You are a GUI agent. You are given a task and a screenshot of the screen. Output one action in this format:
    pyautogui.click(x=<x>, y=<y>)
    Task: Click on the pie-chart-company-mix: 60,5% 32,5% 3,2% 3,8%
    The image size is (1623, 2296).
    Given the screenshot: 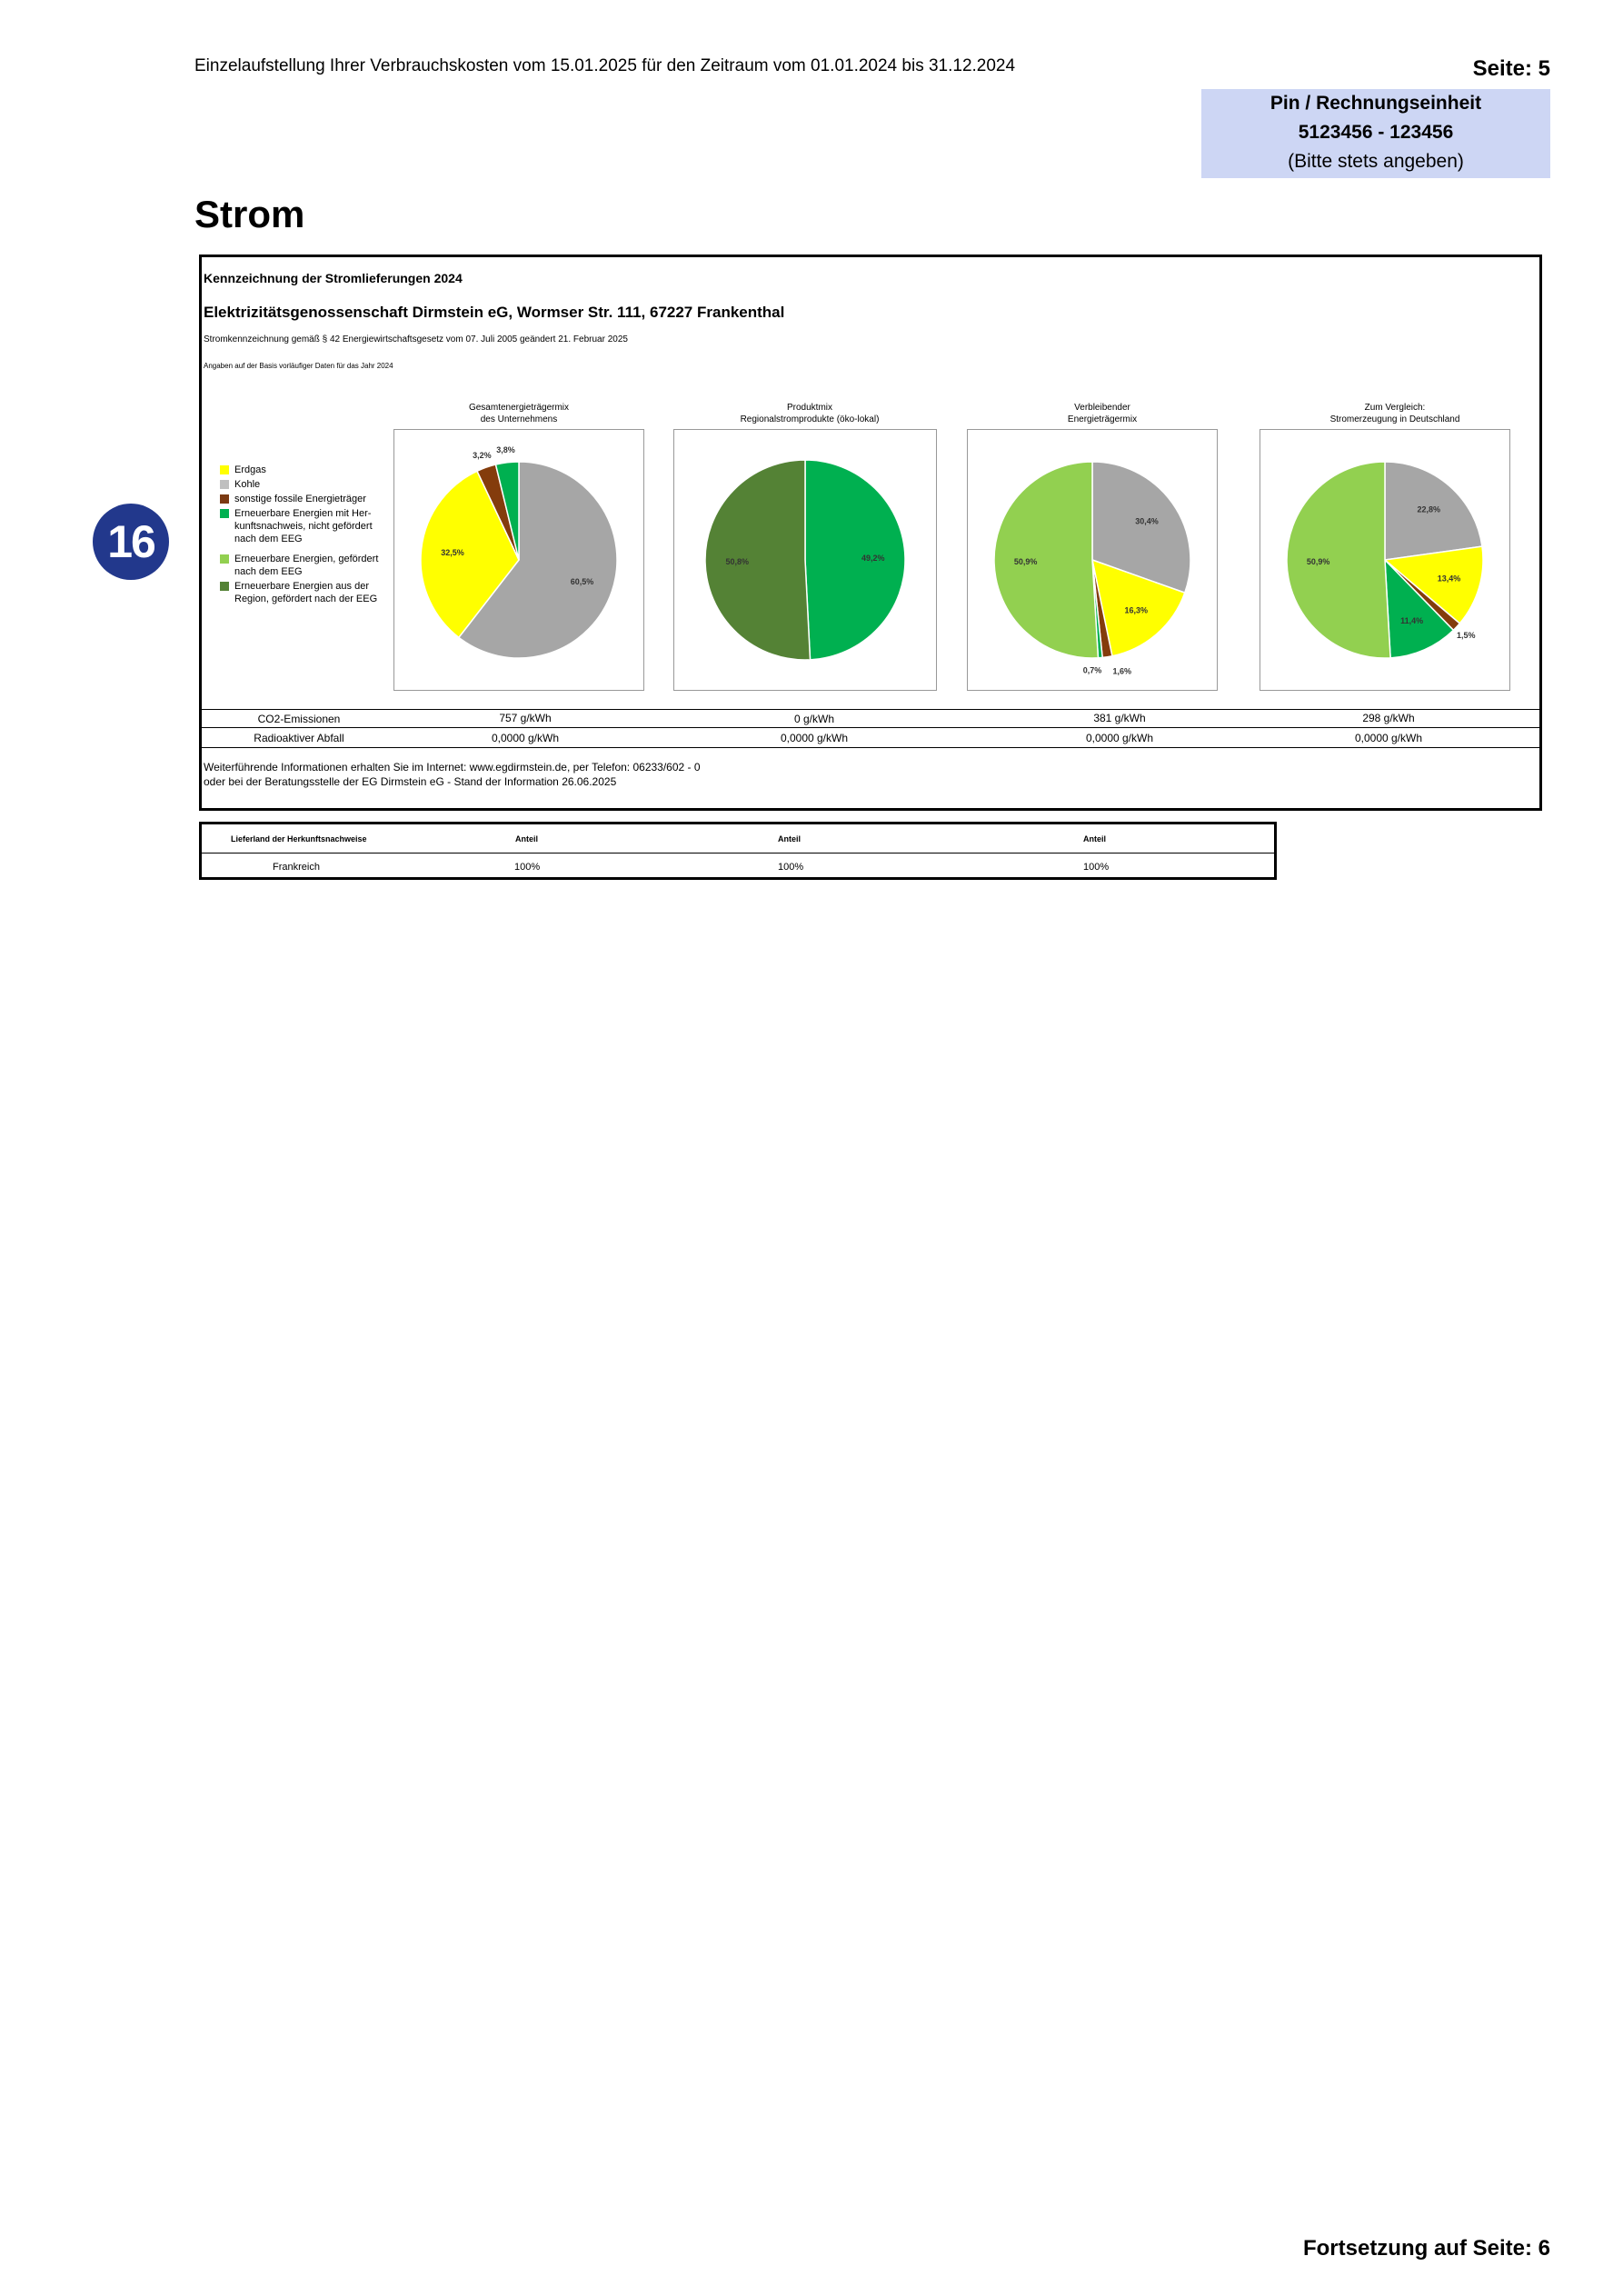 What is the action you would take?
    pyautogui.click(x=519, y=552)
    